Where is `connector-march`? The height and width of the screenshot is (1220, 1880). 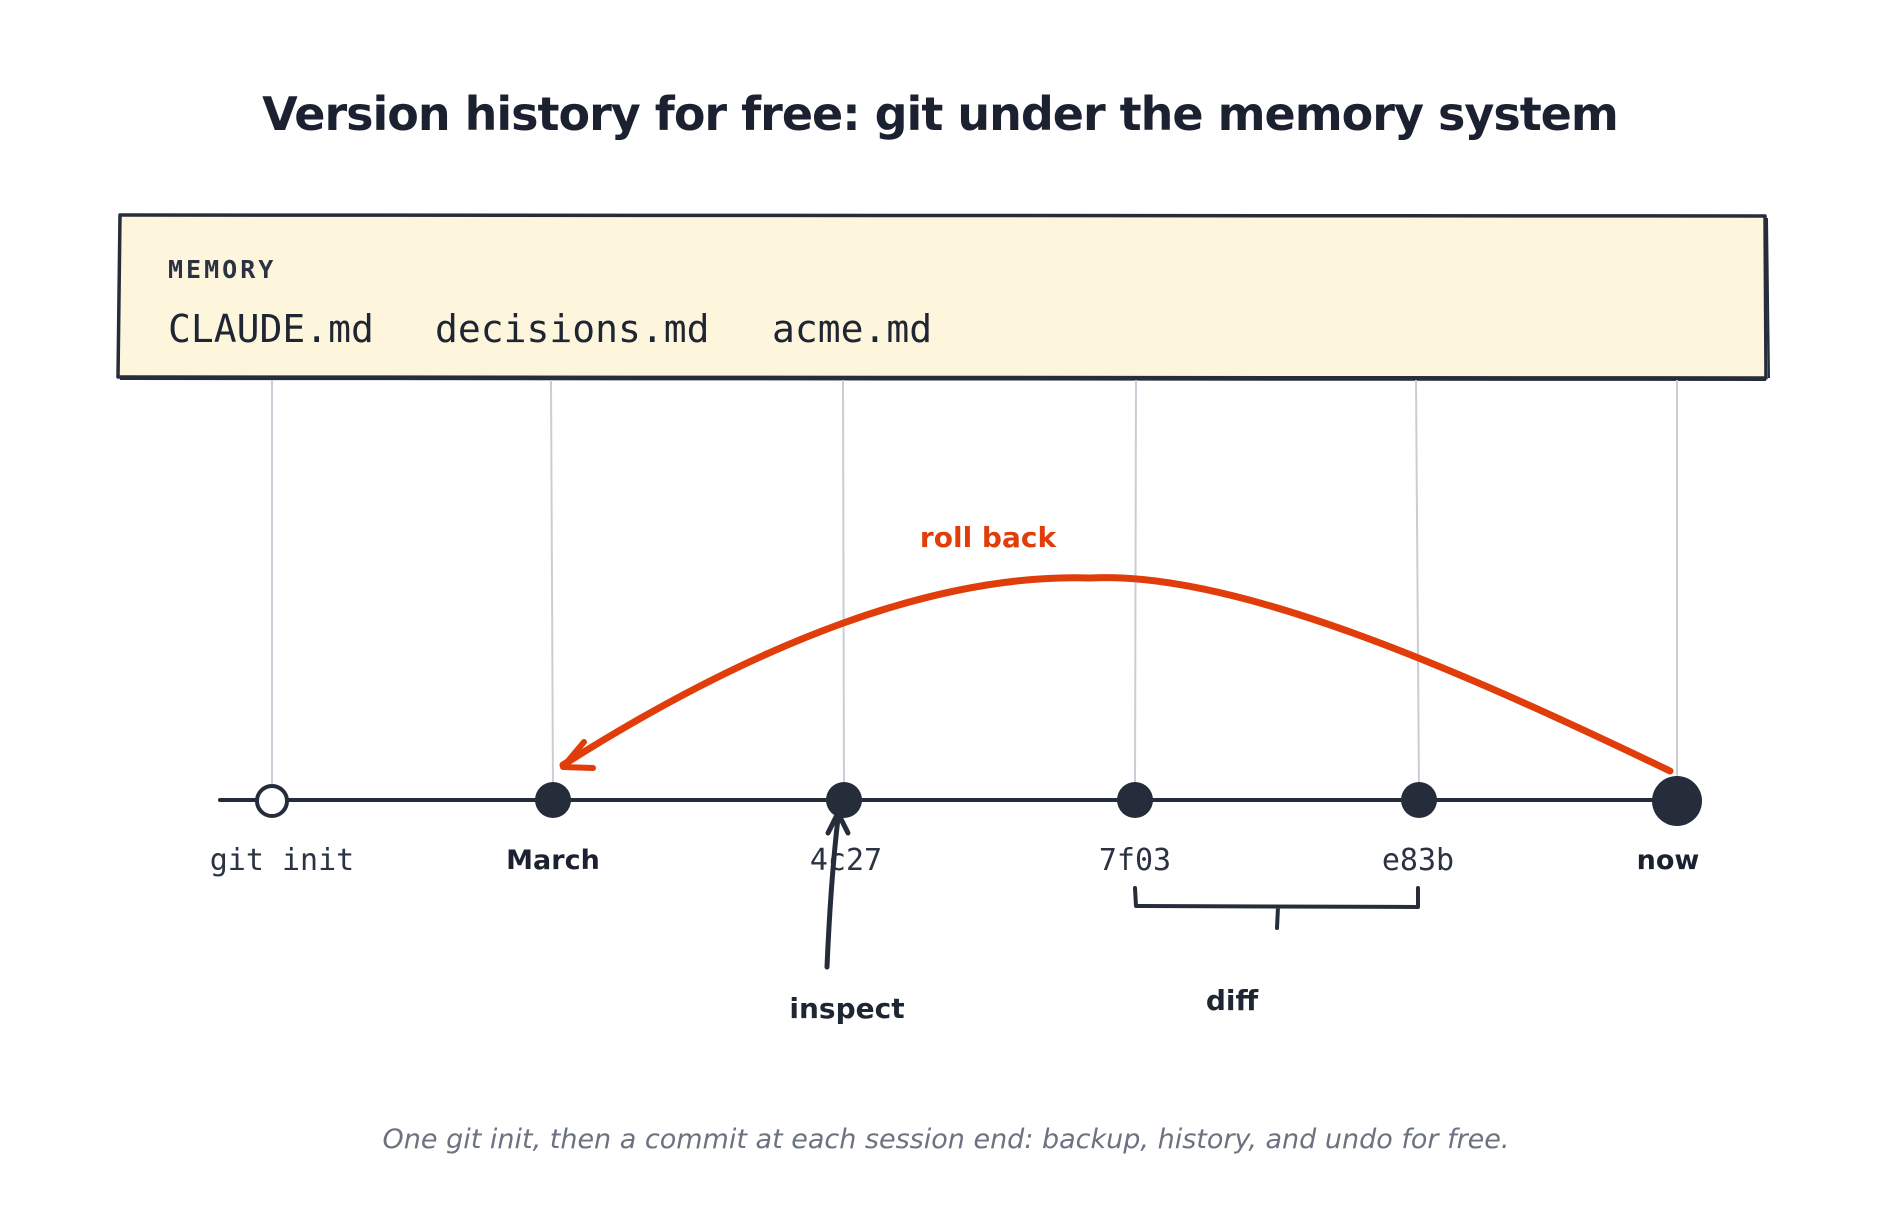
connector-march is located at coordinates (552, 585).